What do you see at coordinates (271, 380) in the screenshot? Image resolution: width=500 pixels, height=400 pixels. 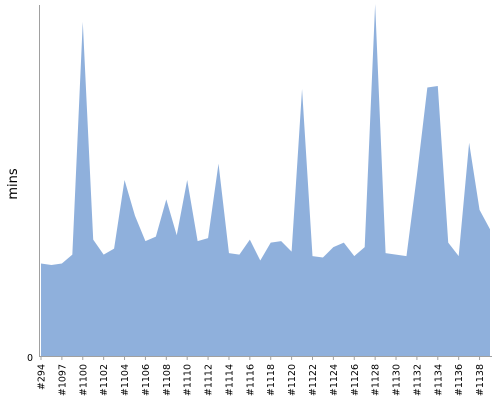 I see `x-tick-label: #1118` at bounding box center [271, 380].